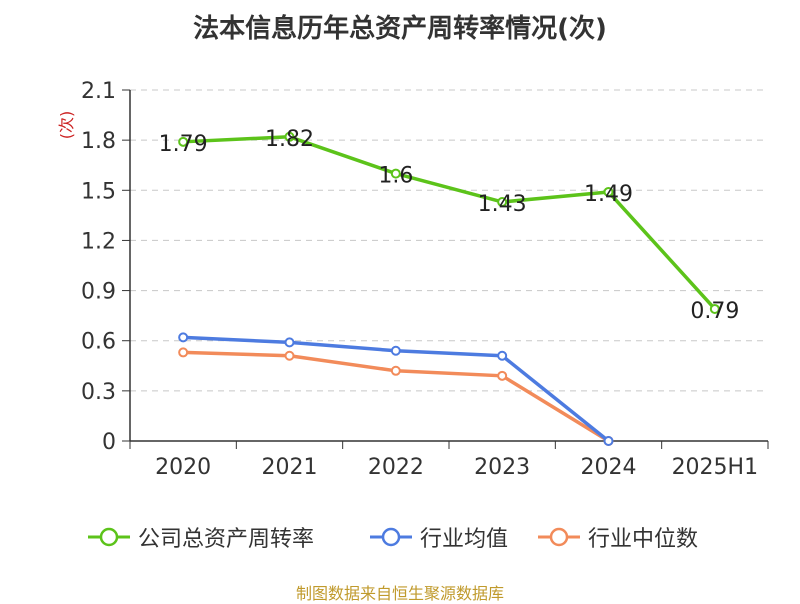  I want to click on legend-label-company: 公司总资产周转率, so click(226, 539).